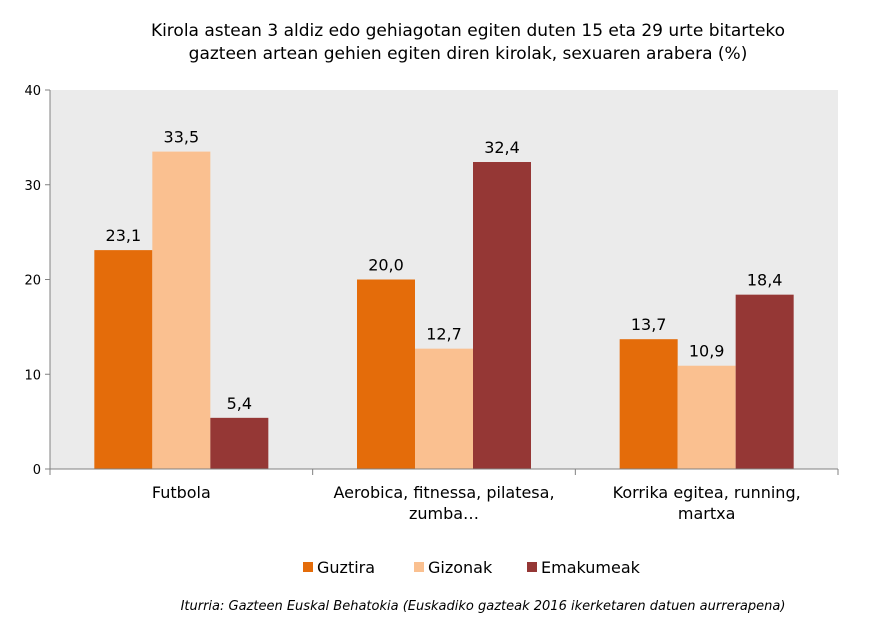 Image resolution: width=894 pixels, height=630 pixels. Describe the element at coordinates (707, 513) in the screenshot. I see `category-label: martxa` at that location.